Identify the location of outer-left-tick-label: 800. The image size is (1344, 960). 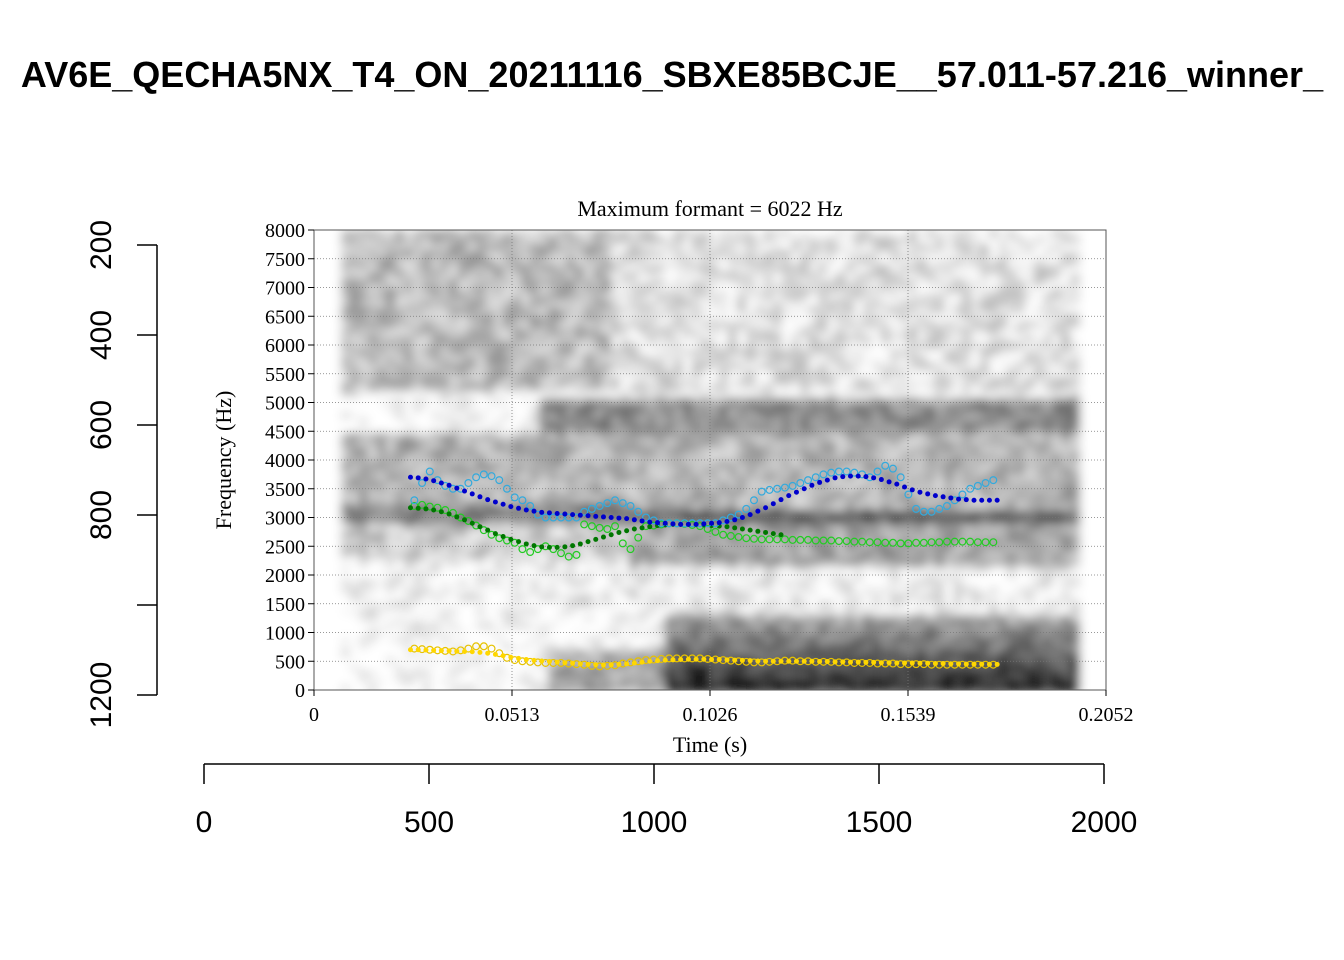
(101, 515).